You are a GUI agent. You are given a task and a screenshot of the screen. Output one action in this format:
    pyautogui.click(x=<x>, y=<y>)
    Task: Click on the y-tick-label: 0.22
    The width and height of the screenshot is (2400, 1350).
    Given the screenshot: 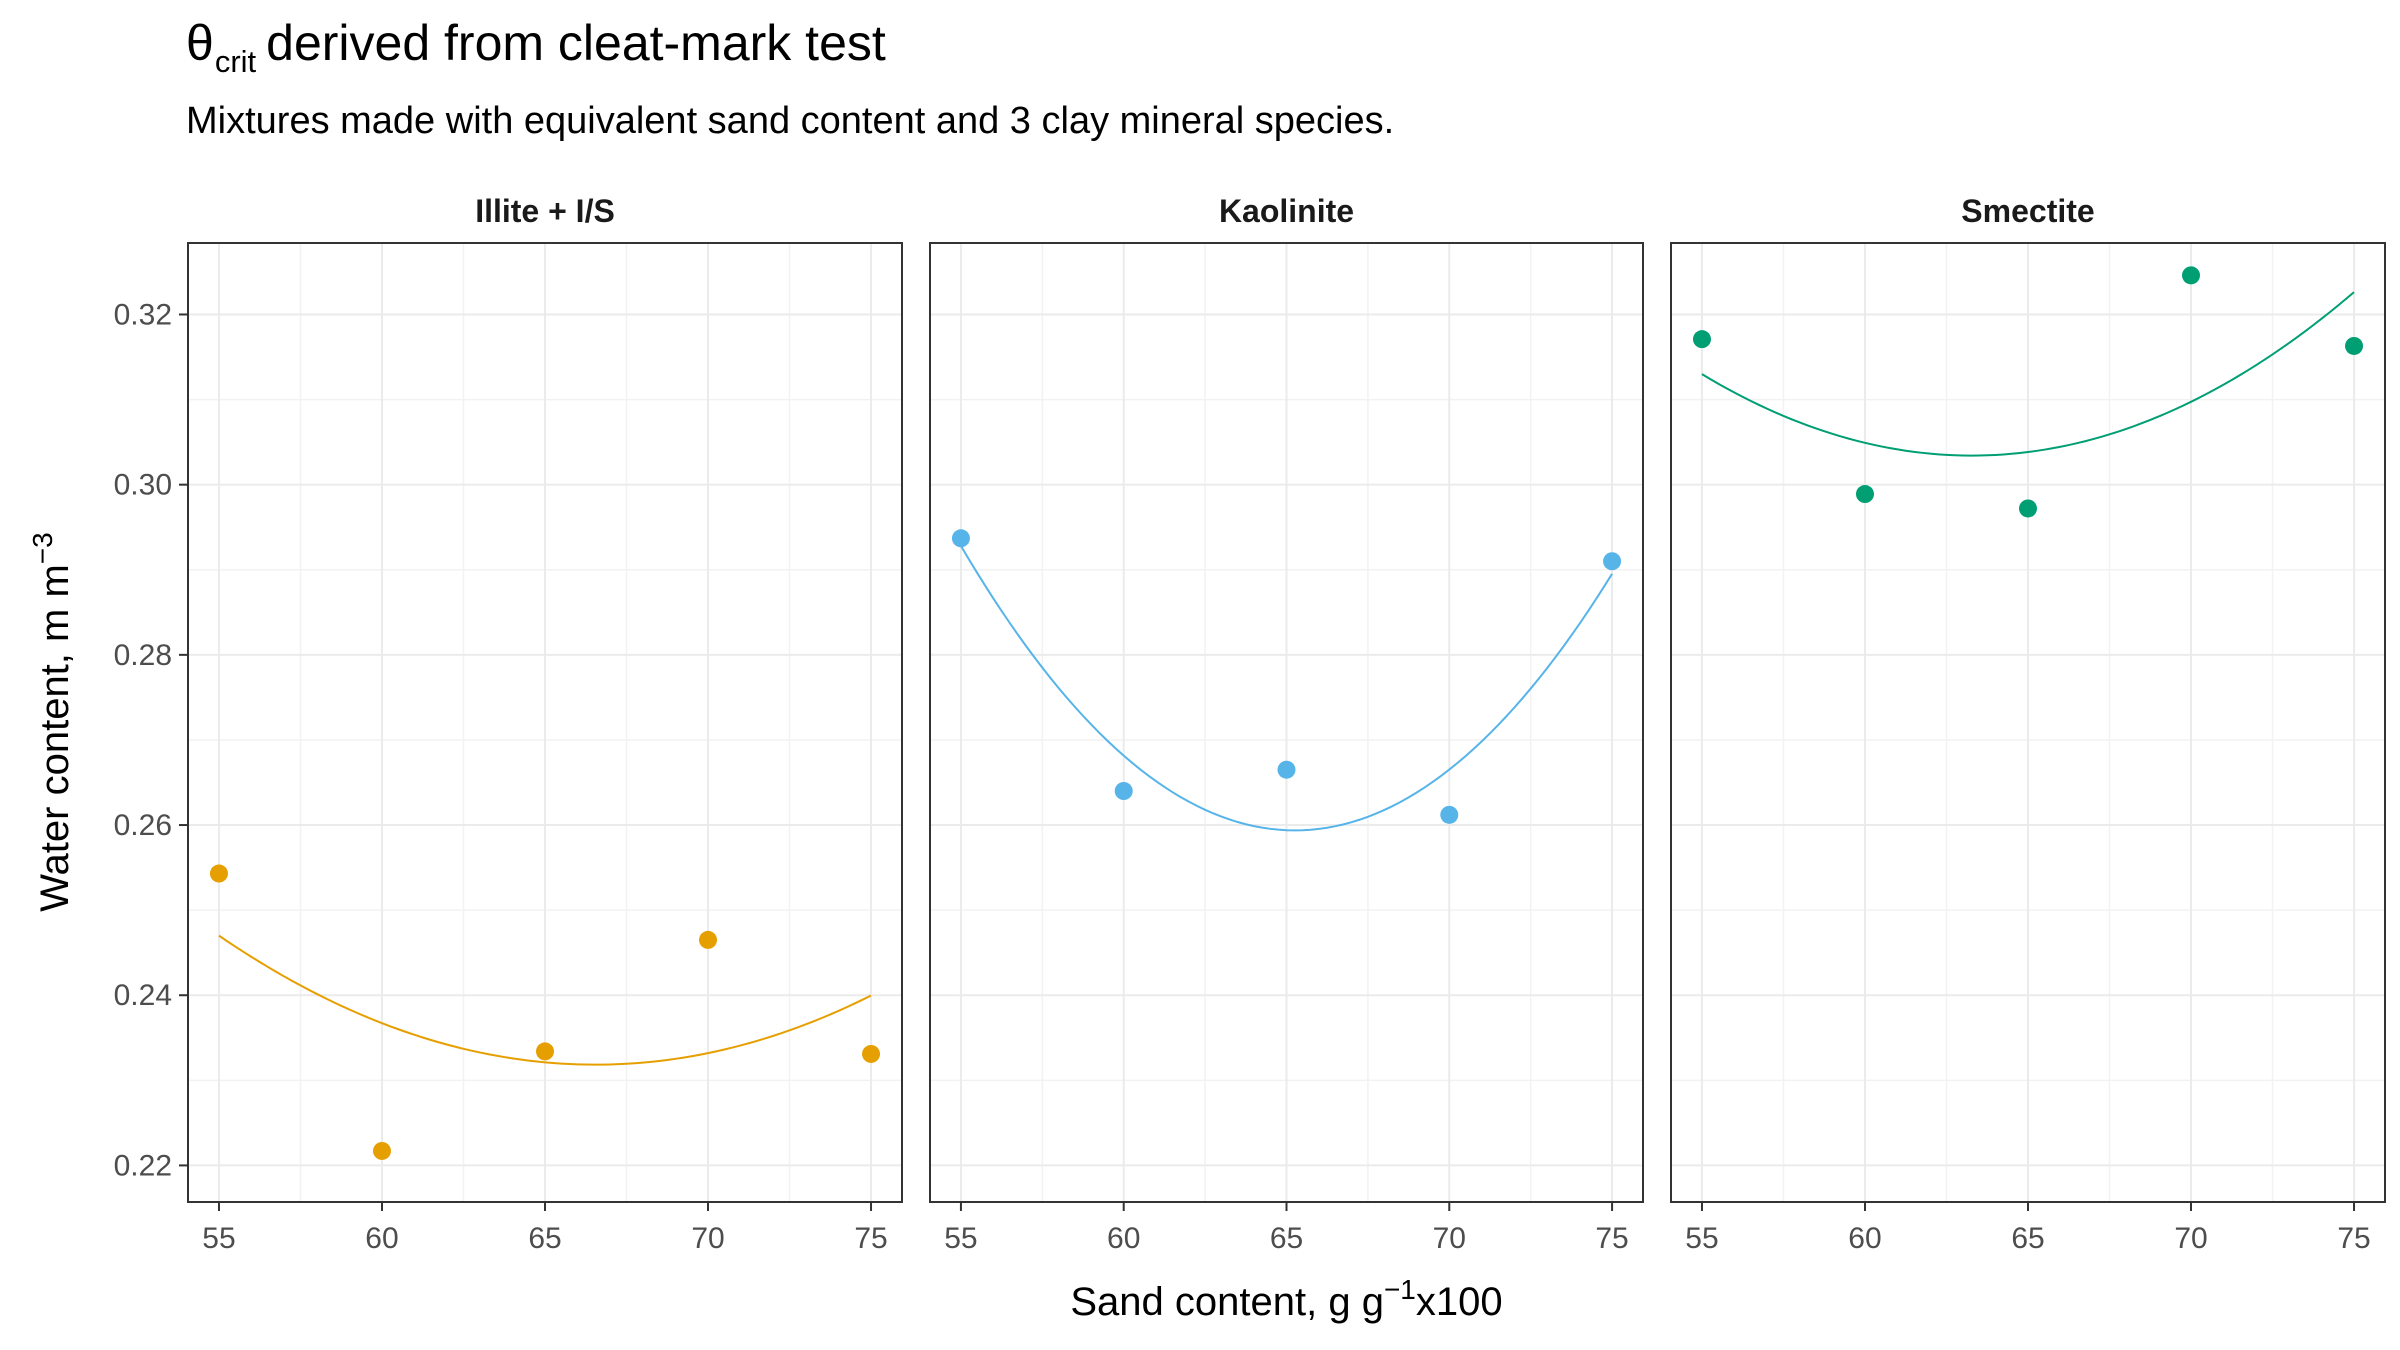 What is the action you would take?
    pyautogui.click(x=143, y=1165)
    